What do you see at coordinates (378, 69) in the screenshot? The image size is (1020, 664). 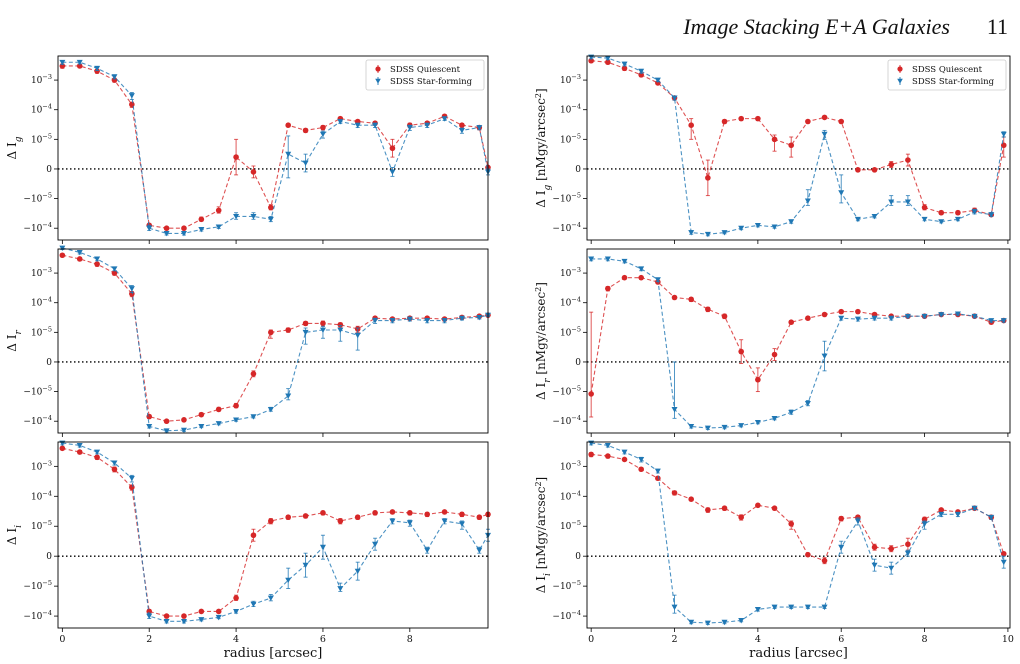 I see `legend-marker` at bounding box center [378, 69].